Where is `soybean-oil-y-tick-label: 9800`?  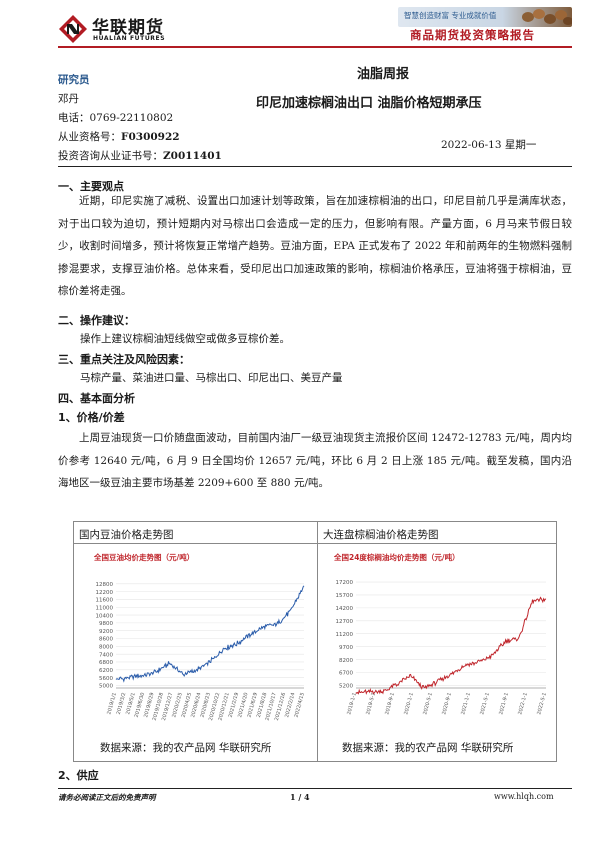 soybean-oil-y-tick-label: 9800 is located at coordinates (106, 624).